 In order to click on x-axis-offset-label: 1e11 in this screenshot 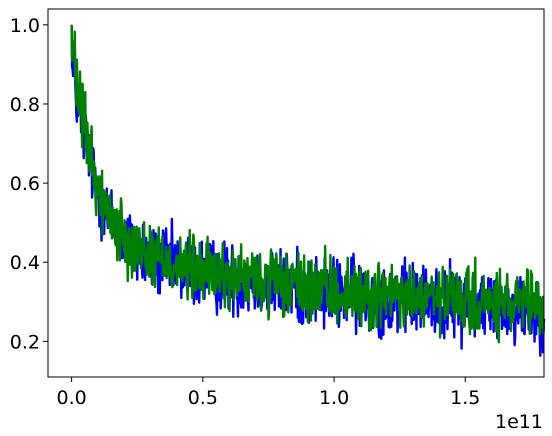, I will do `click(519, 422)`.